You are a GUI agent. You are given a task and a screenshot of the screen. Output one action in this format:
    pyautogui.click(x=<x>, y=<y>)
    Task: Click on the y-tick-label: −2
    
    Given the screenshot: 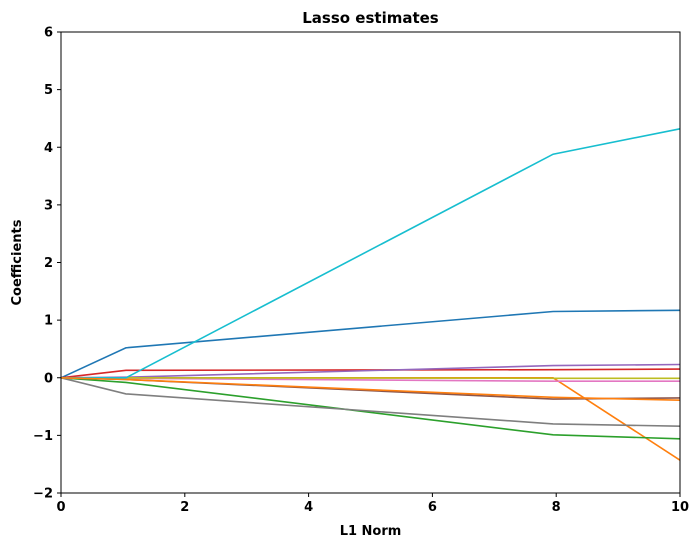 What is the action you would take?
    pyautogui.click(x=43, y=494)
    